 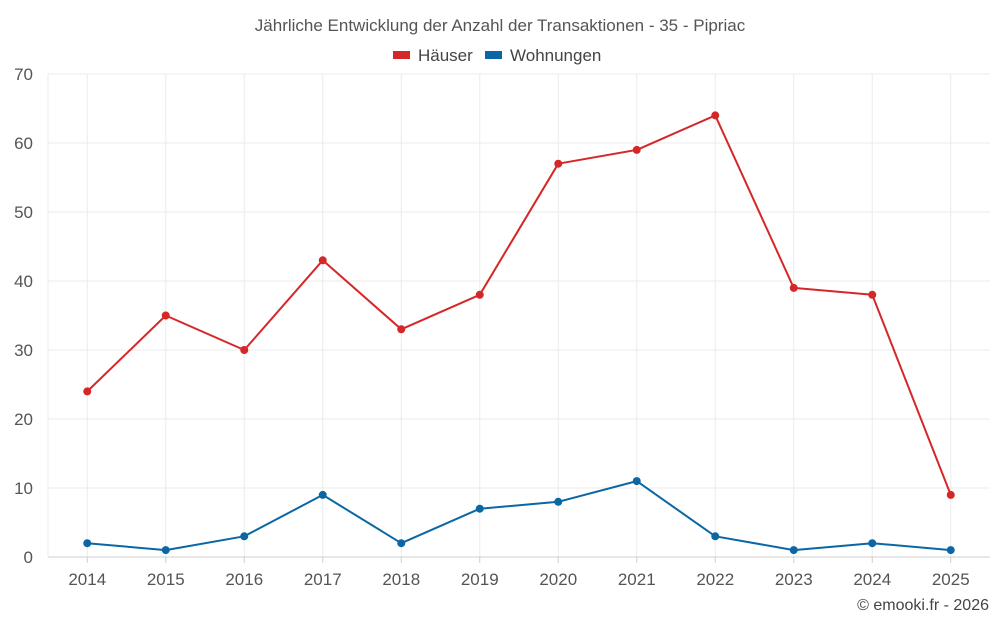 What do you see at coordinates (480, 579) in the screenshot?
I see `x-tick-label: 2019` at bounding box center [480, 579].